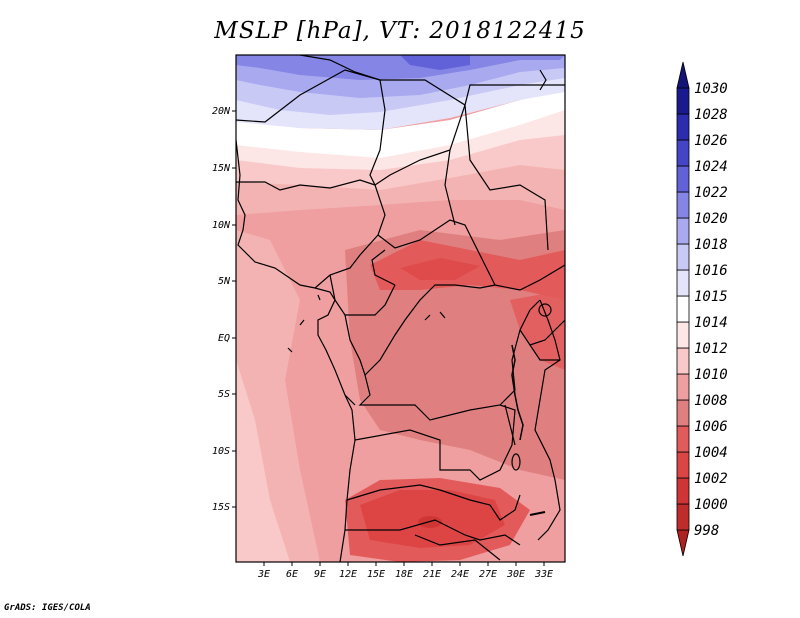 This screenshot has height=618, width=800. I want to click on lon-tick-label: 30E, so click(515, 574).